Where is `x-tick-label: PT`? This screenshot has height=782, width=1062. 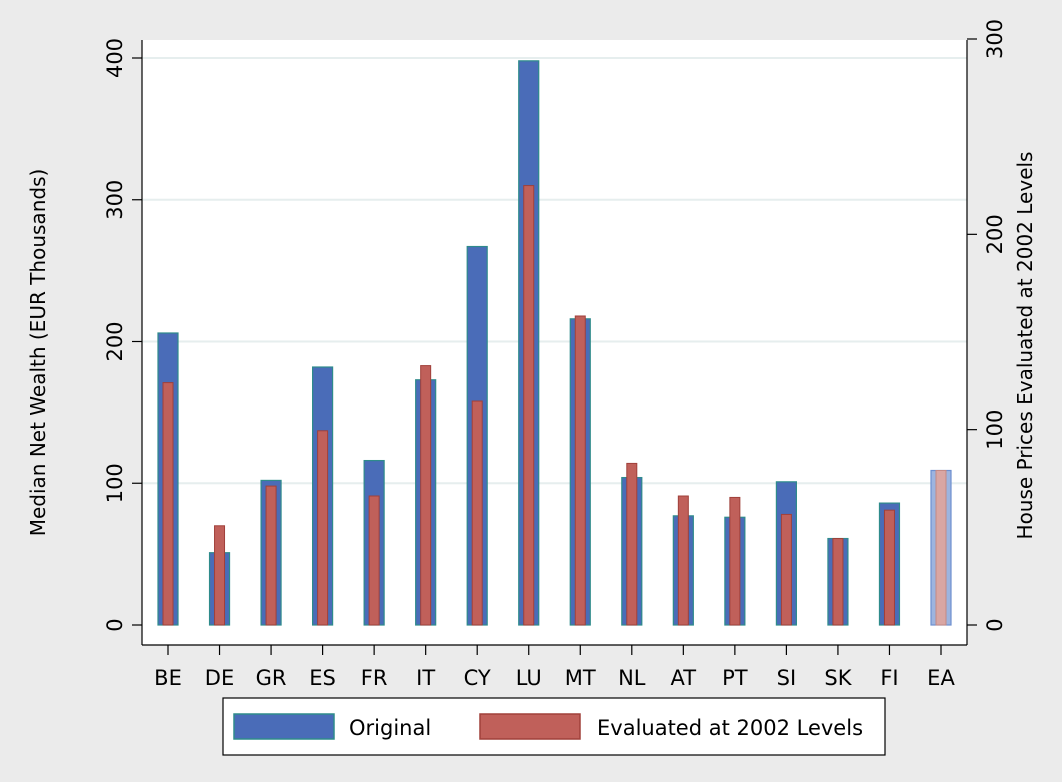 x-tick-label: PT is located at coordinates (735, 678).